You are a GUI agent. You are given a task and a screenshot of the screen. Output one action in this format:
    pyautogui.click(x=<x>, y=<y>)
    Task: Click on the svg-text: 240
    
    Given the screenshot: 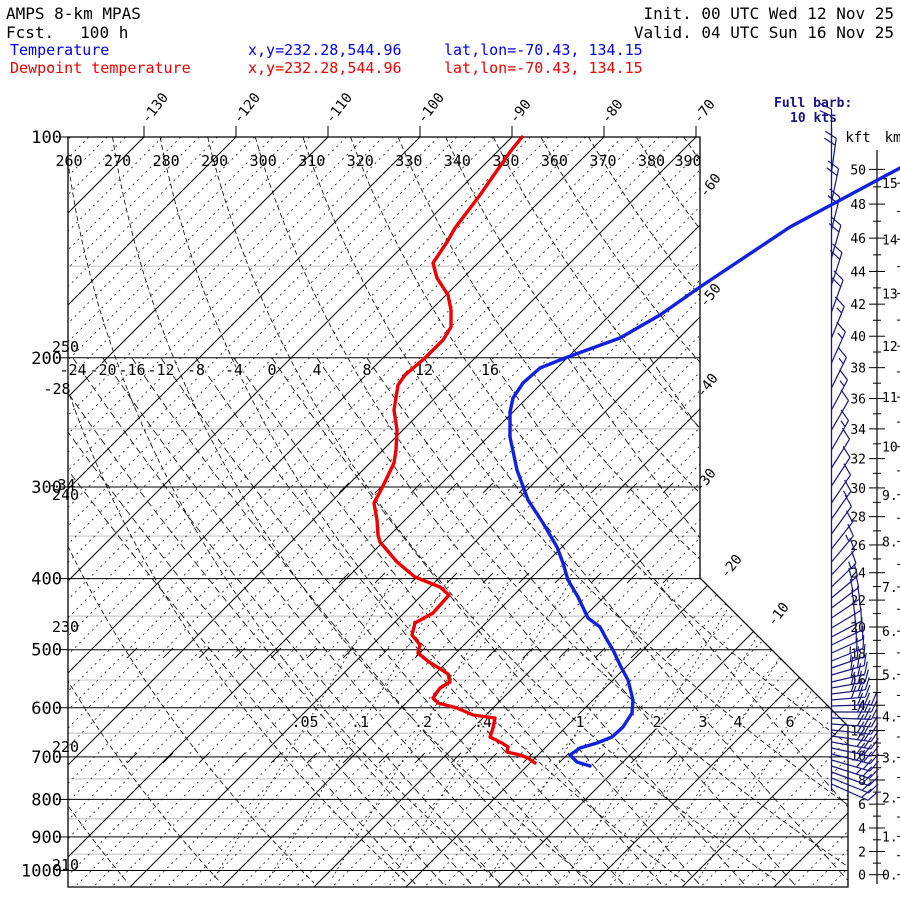 What is the action you would take?
    pyautogui.click(x=65, y=495)
    